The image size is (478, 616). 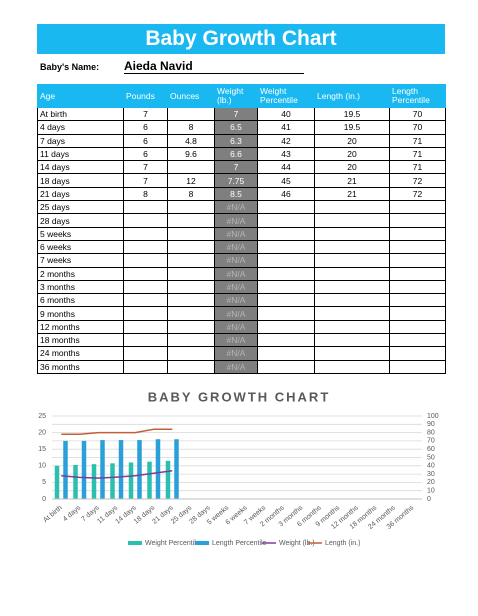 What do you see at coordinates (431, 441) in the screenshot?
I see `y2-tick-label: 70` at bounding box center [431, 441].